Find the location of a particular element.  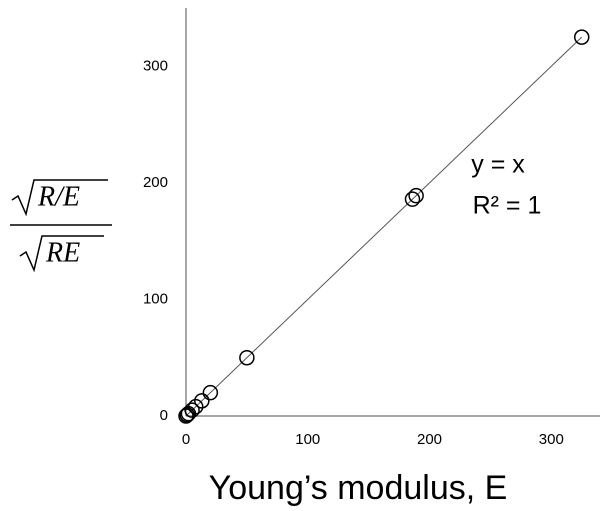

x-tick-label: 300 is located at coordinates (551, 439).